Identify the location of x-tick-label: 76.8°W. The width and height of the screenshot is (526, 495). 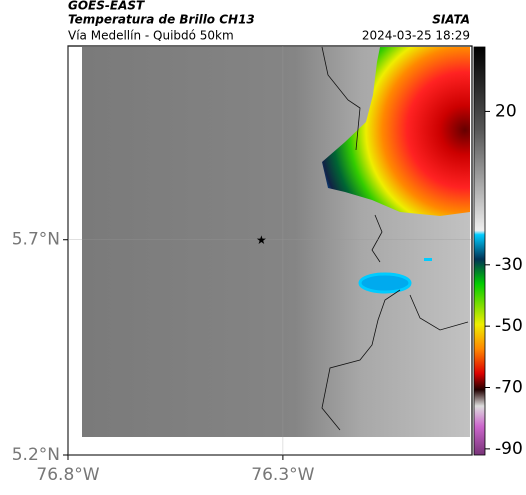
(67, 475).